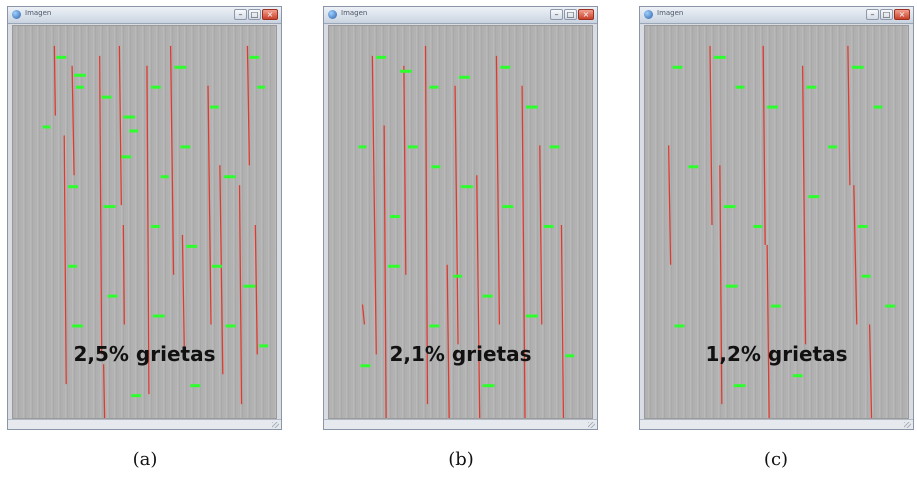 The width and height of the screenshot is (917, 477). I want to click on crack-percentage-label: 1,2% grietas, so click(776, 354).